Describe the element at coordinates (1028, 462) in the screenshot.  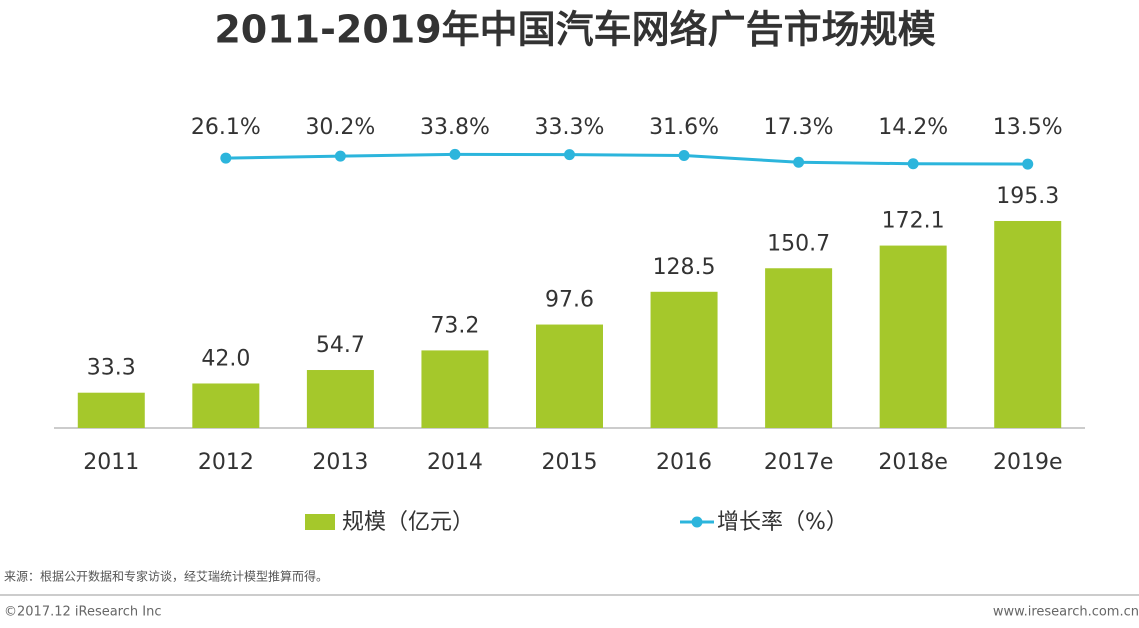
I see `x-tick-label: 2019e` at that location.